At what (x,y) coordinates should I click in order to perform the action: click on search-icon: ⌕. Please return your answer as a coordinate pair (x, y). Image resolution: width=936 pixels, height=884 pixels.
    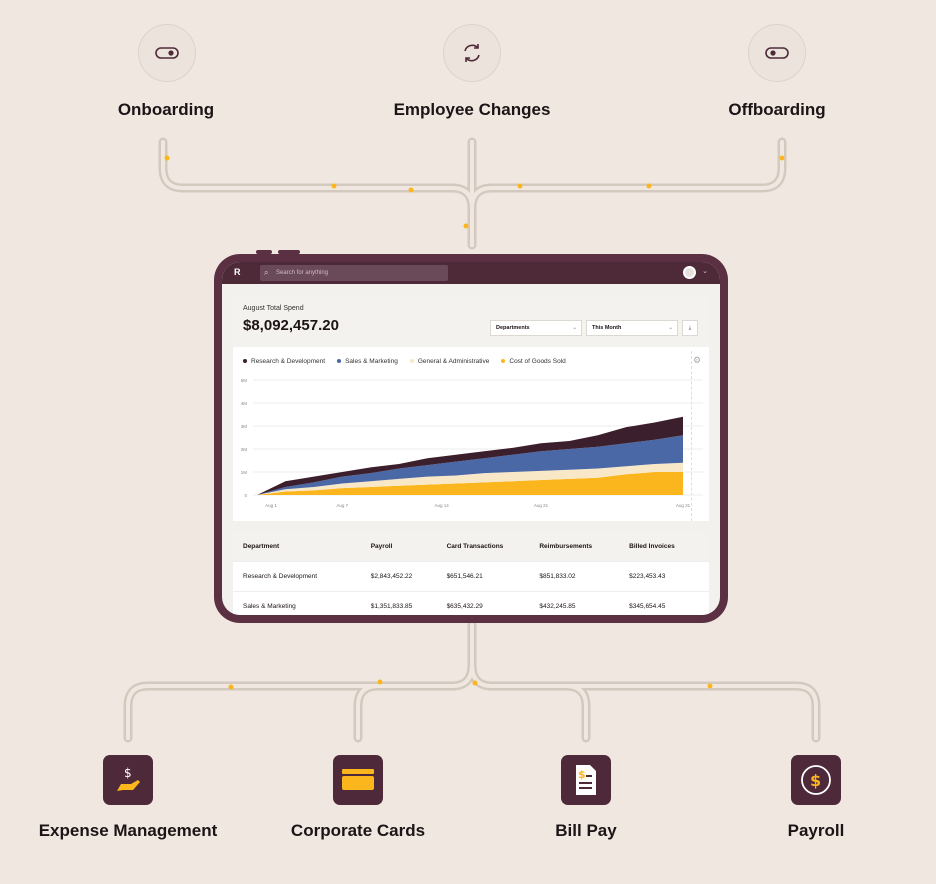
    Looking at the image, I should click on (266, 272).